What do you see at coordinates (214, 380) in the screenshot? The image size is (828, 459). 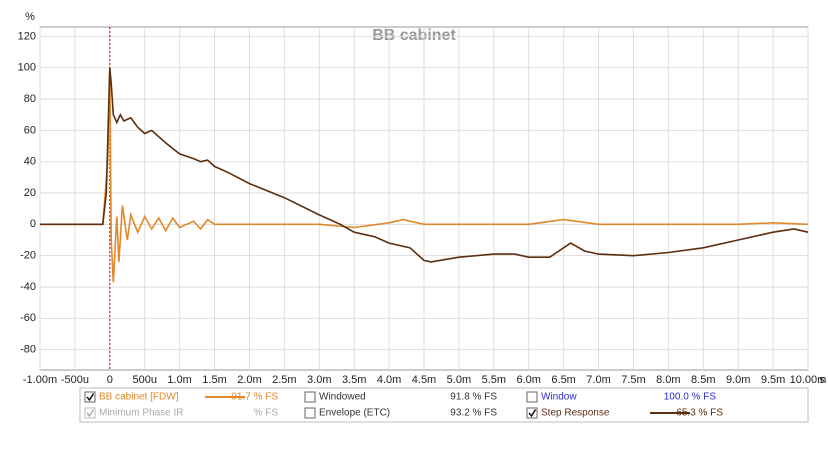 I see `x-tick-label: 1.5m` at bounding box center [214, 380].